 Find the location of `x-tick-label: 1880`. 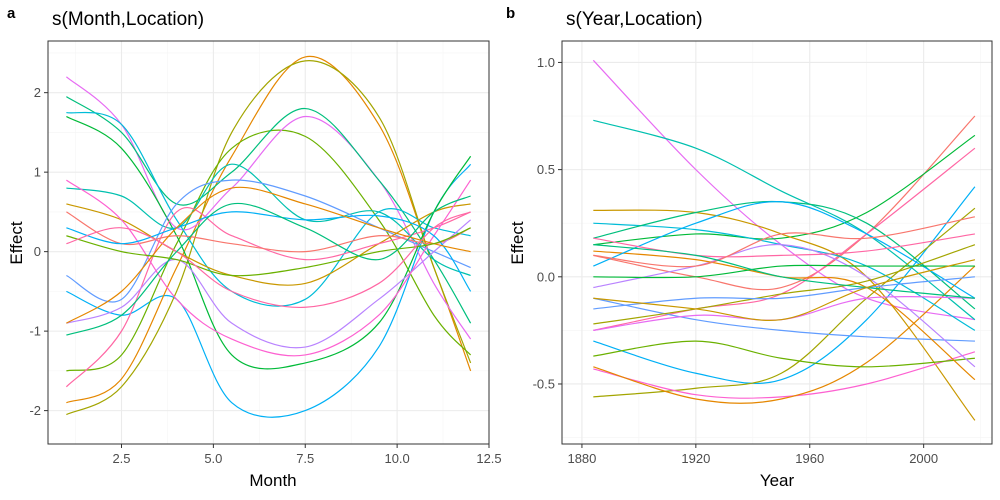

x-tick-label: 1880 is located at coordinates (581, 458).